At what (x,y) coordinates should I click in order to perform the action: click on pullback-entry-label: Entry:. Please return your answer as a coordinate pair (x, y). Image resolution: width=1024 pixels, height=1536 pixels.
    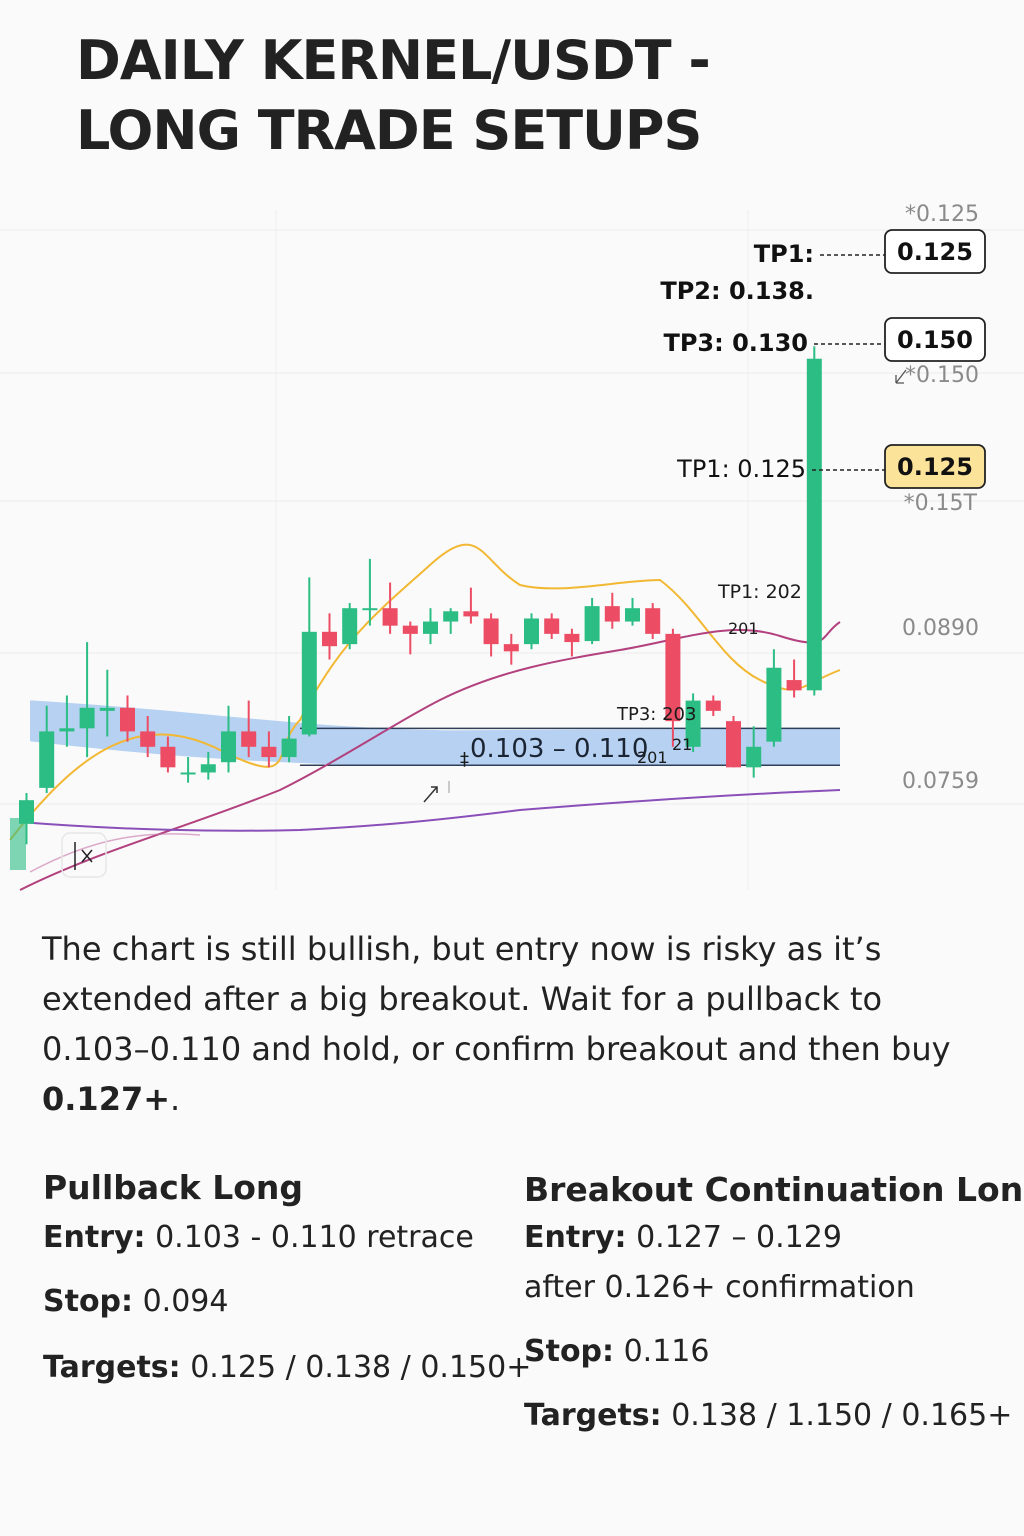
    Looking at the image, I should click on (94, 1237).